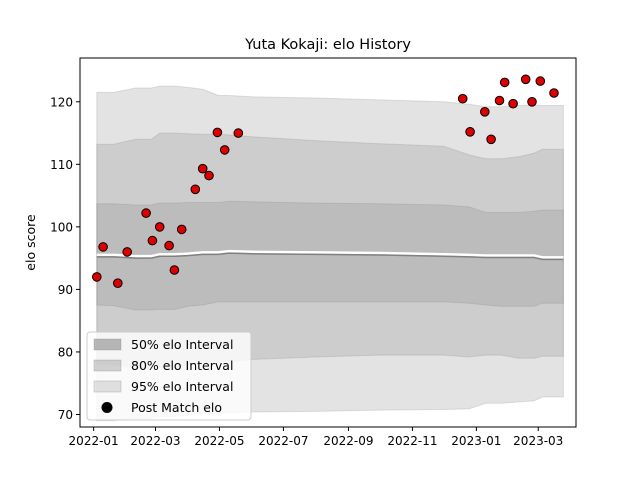 This screenshot has width=640, height=484. Describe the element at coordinates (107, 407) in the screenshot. I see `legend-marker-point` at that location.